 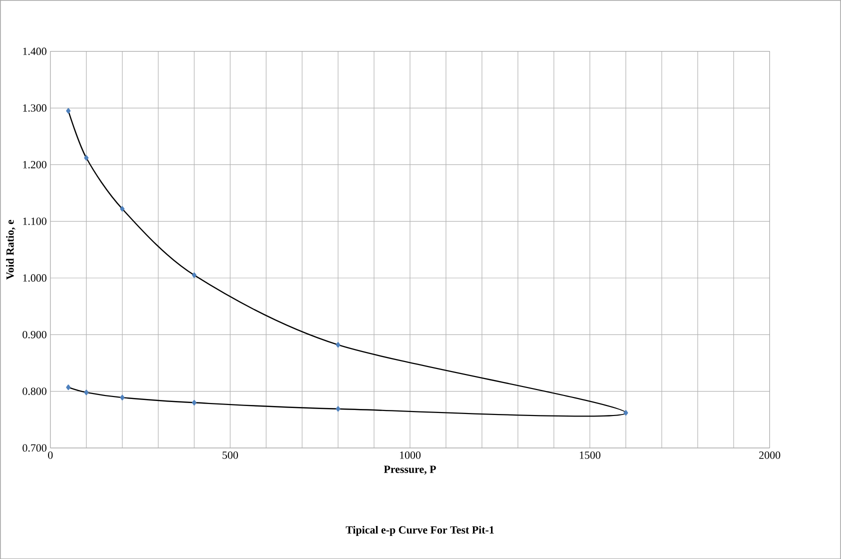 I want to click on y-tick-label: 1.100, so click(x=34, y=221).